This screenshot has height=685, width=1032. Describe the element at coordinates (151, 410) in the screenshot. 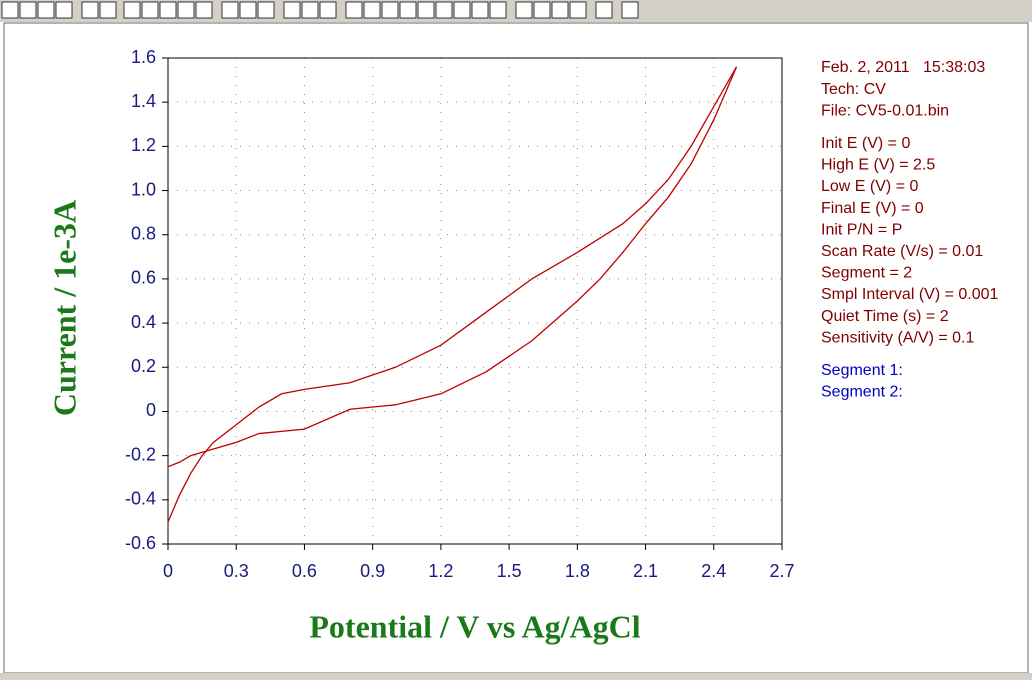

I see `y-tick-label: 0` at that location.